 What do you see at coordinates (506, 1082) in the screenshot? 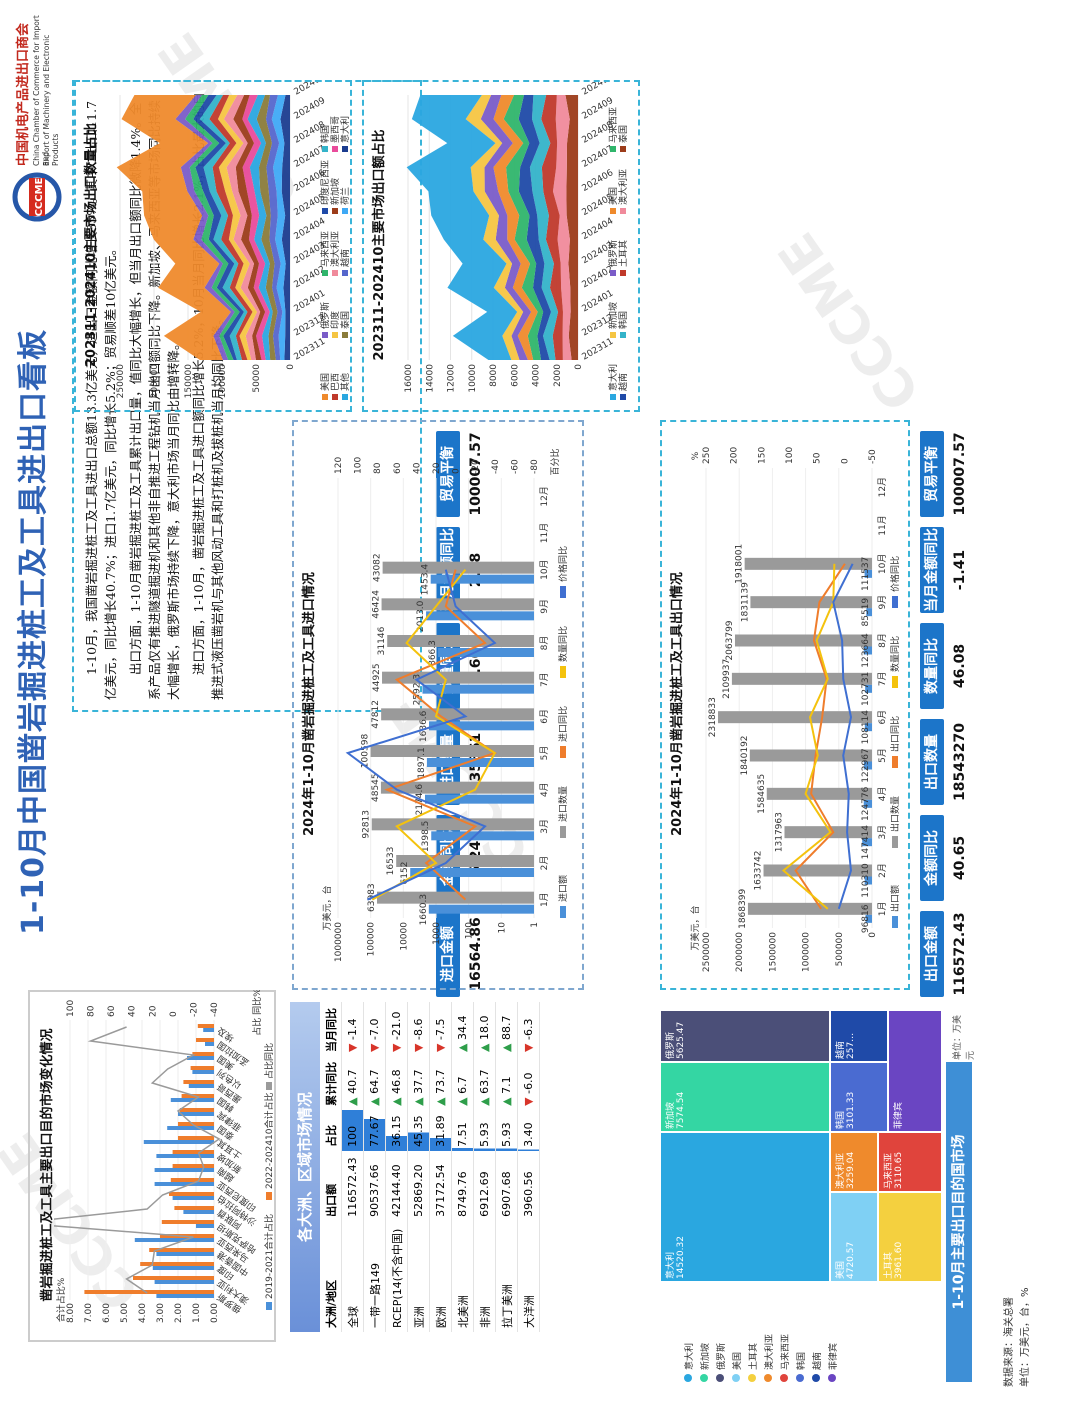
I see `region-cum-yoy: ▲ 7.1` at bounding box center [506, 1082].